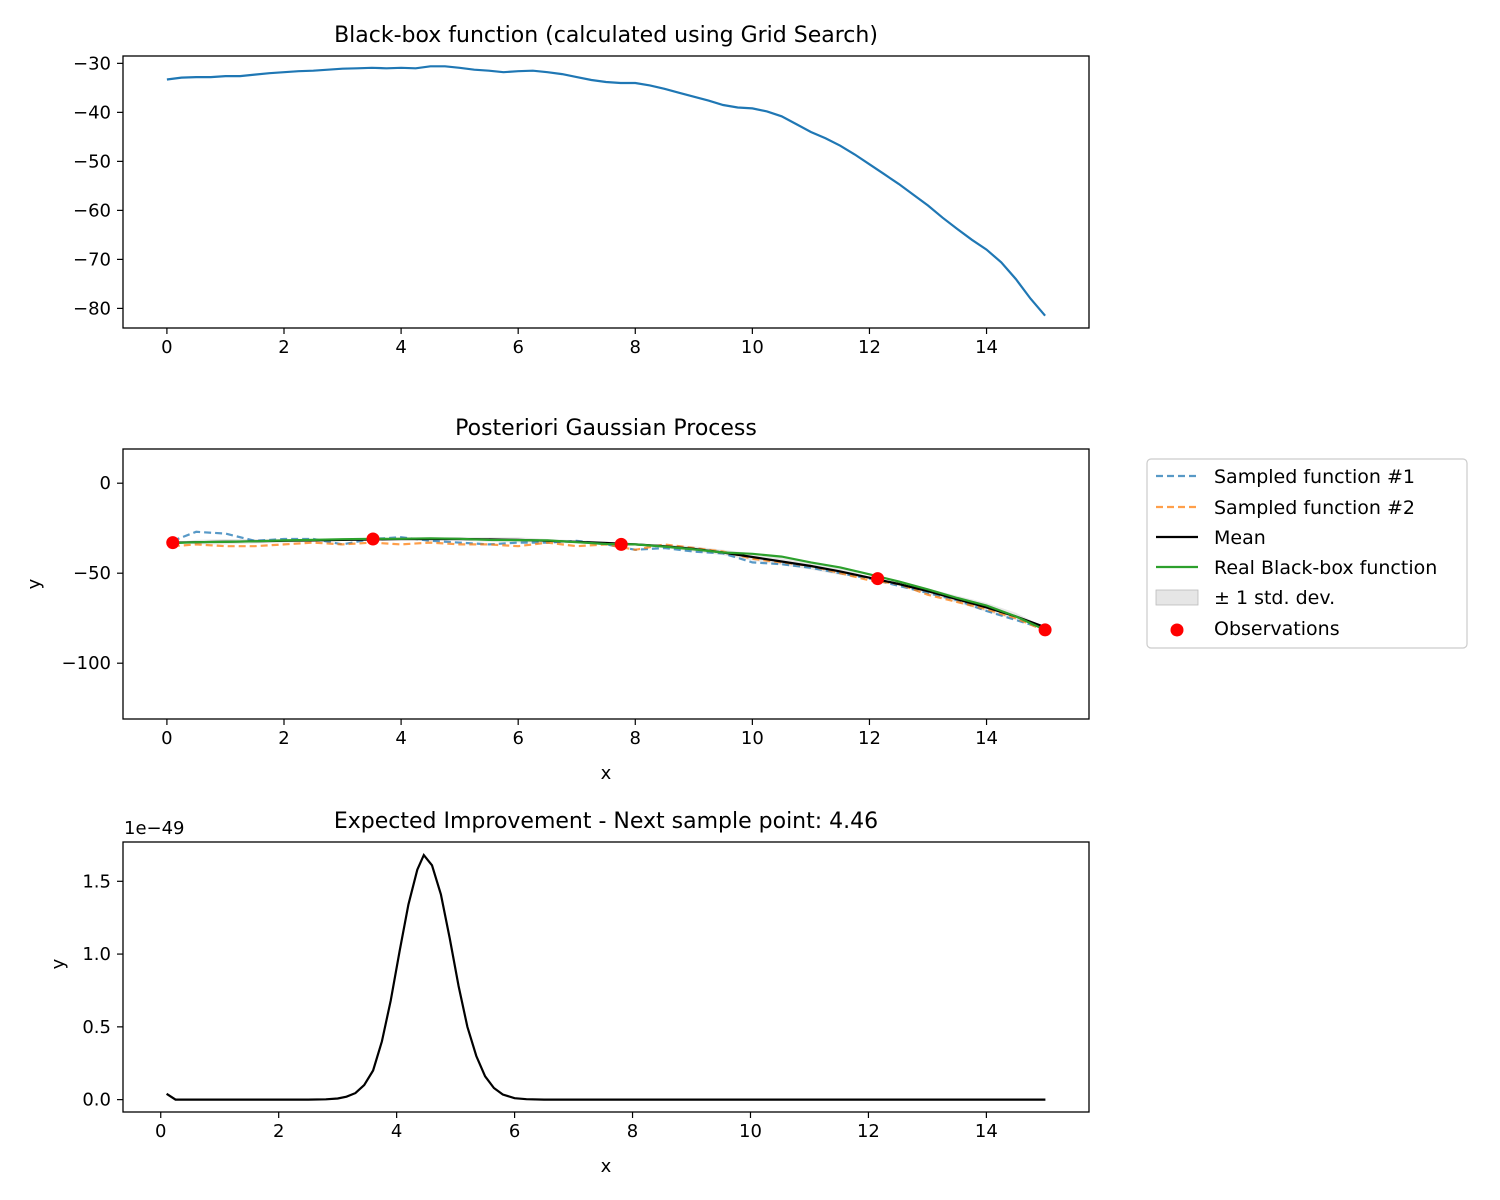 This screenshot has height=1200, width=1500. What do you see at coordinates (92, 63) in the screenshot?
I see `y-tick-label: −30` at bounding box center [92, 63].